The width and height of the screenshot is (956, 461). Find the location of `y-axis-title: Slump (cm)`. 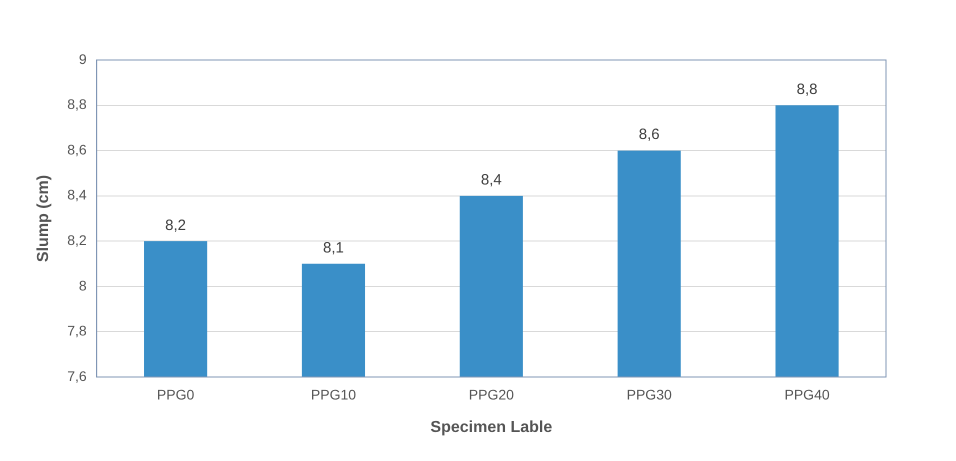

y-axis-title: Slump (cm) is located at coordinates (43, 218).